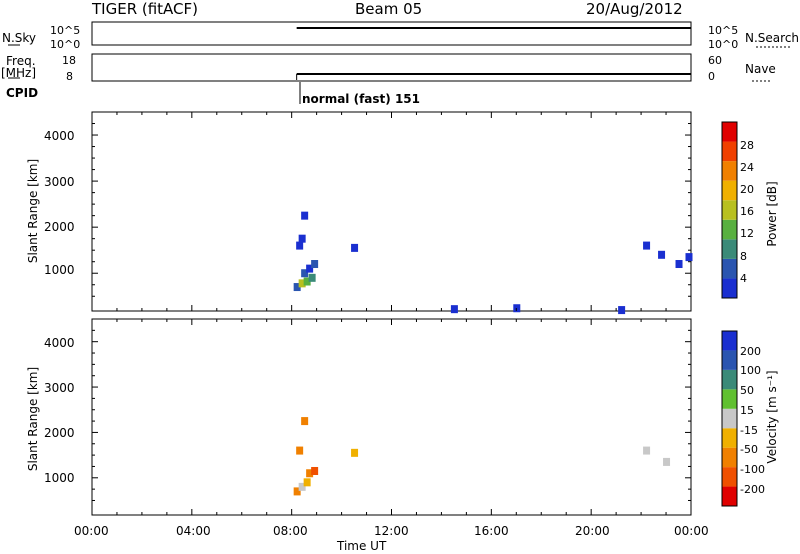 This screenshot has height=554, width=800. Describe the element at coordinates (715, 60) in the screenshot. I see `nave-tick-top: 60` at that location.